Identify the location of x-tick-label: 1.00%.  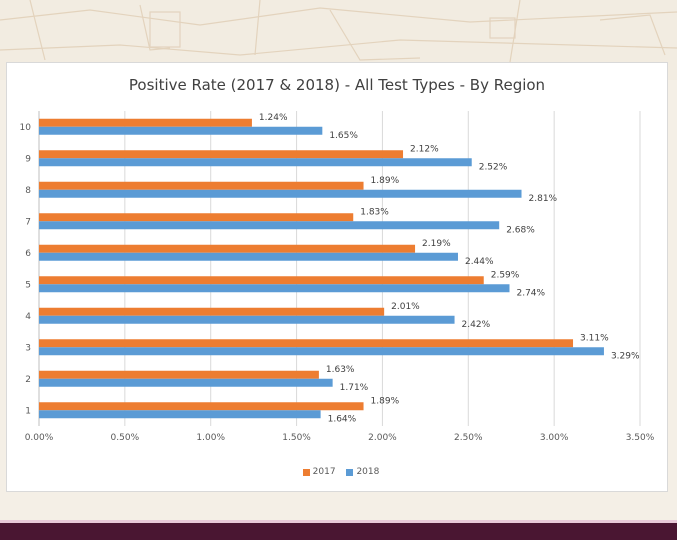
(210, 438).